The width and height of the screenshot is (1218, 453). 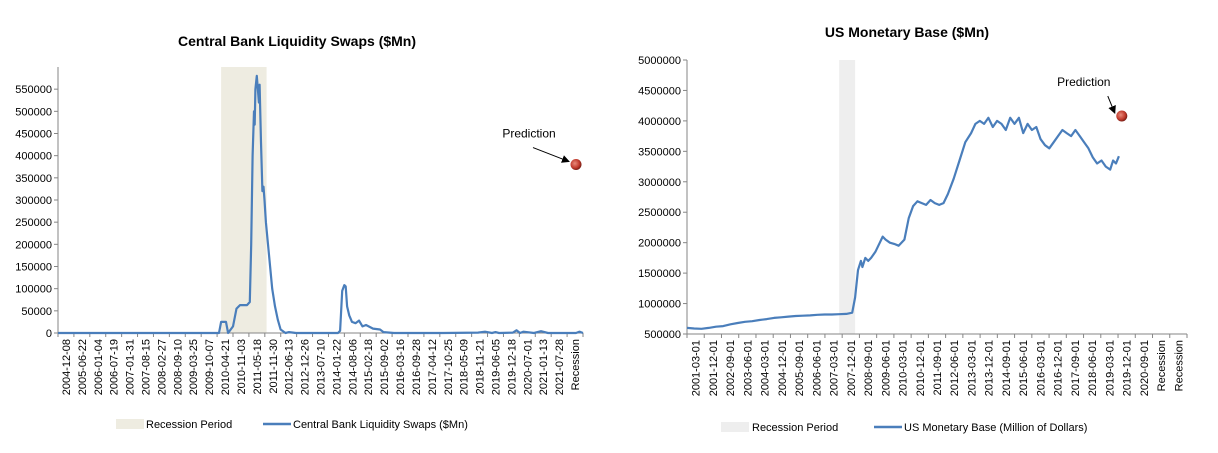 What do you see at coordinates (449, 367) in the screenshot?
I see `x-tick-label: 2017-10-25` at bounding box center [449, 367].